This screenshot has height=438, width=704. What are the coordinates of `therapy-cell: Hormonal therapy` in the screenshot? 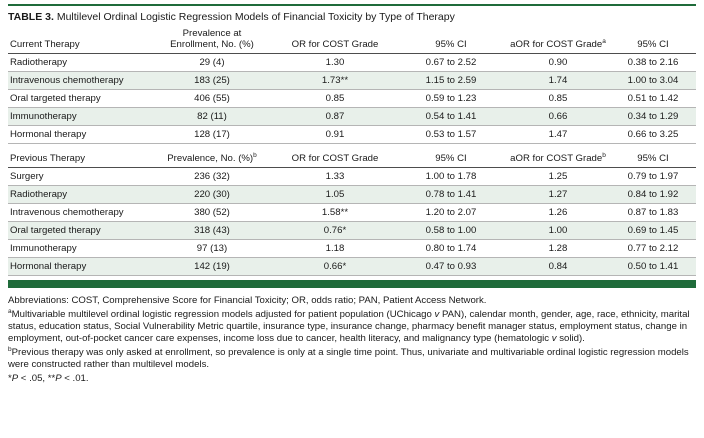 It's located at (79, 266).